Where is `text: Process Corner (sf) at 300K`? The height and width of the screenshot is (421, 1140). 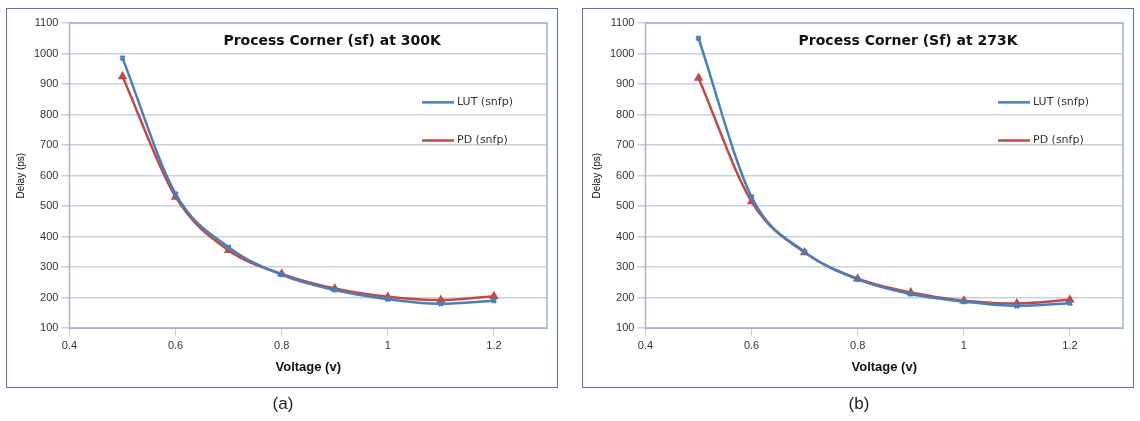
text: Process Corner (sf) at 300K is located at coordinates (332, 39).